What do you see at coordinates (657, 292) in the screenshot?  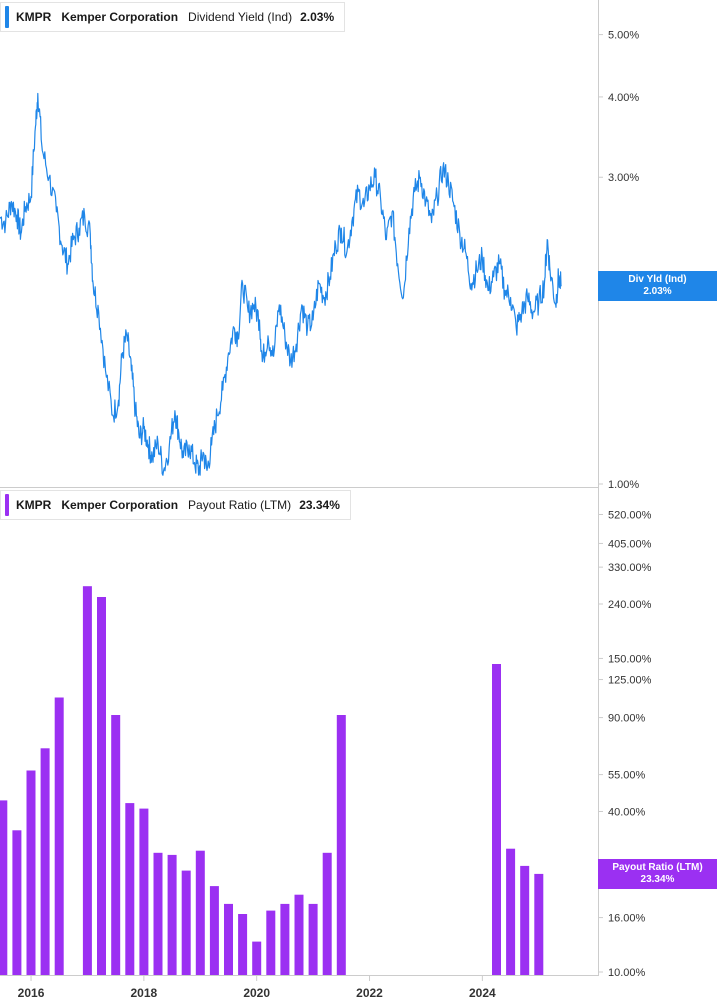 I see `badge-value: 2.03%` at bounding box center [657, 292].